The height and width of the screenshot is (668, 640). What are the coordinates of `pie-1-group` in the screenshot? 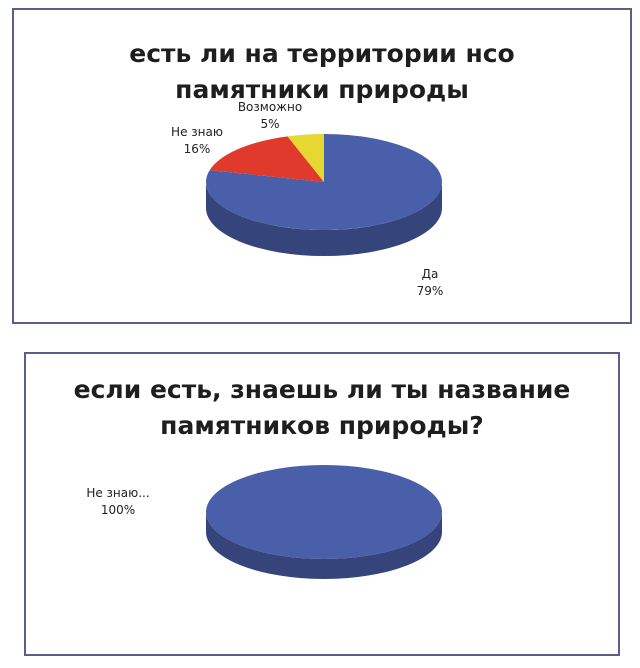 It's located at (323, 195).